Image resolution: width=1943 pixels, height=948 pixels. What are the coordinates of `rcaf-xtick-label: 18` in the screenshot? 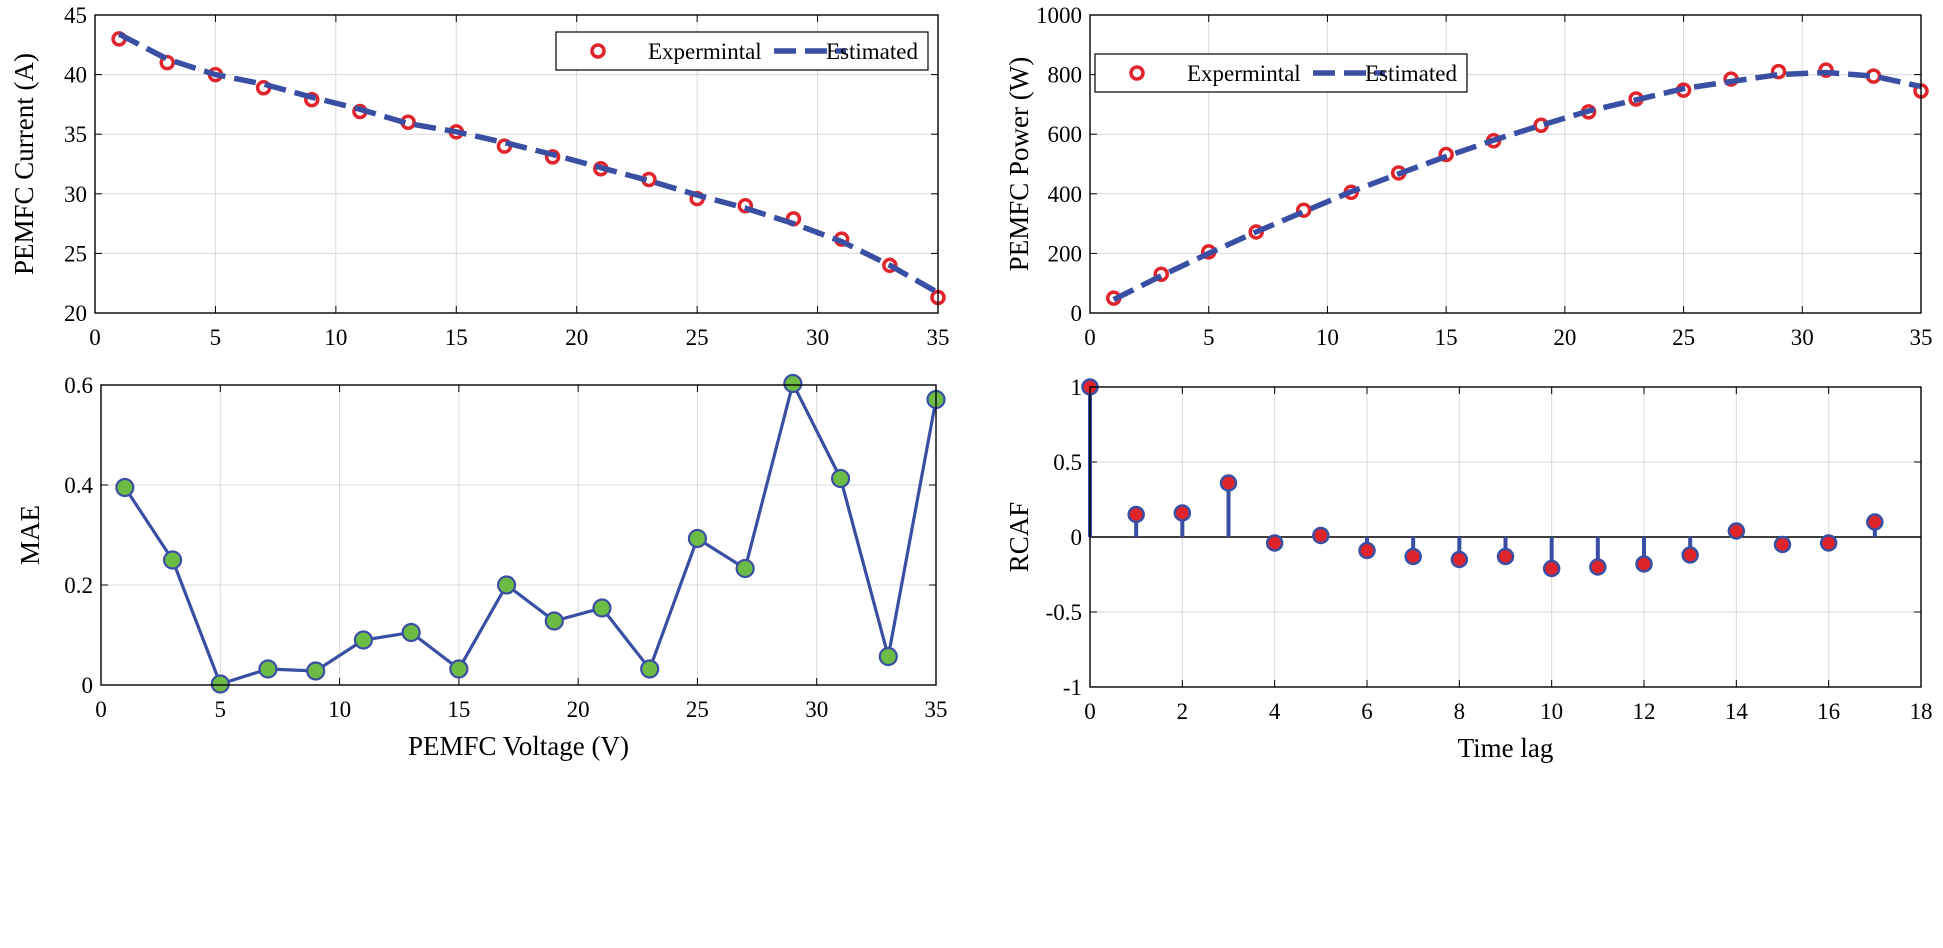 It's located at (1921, 711).